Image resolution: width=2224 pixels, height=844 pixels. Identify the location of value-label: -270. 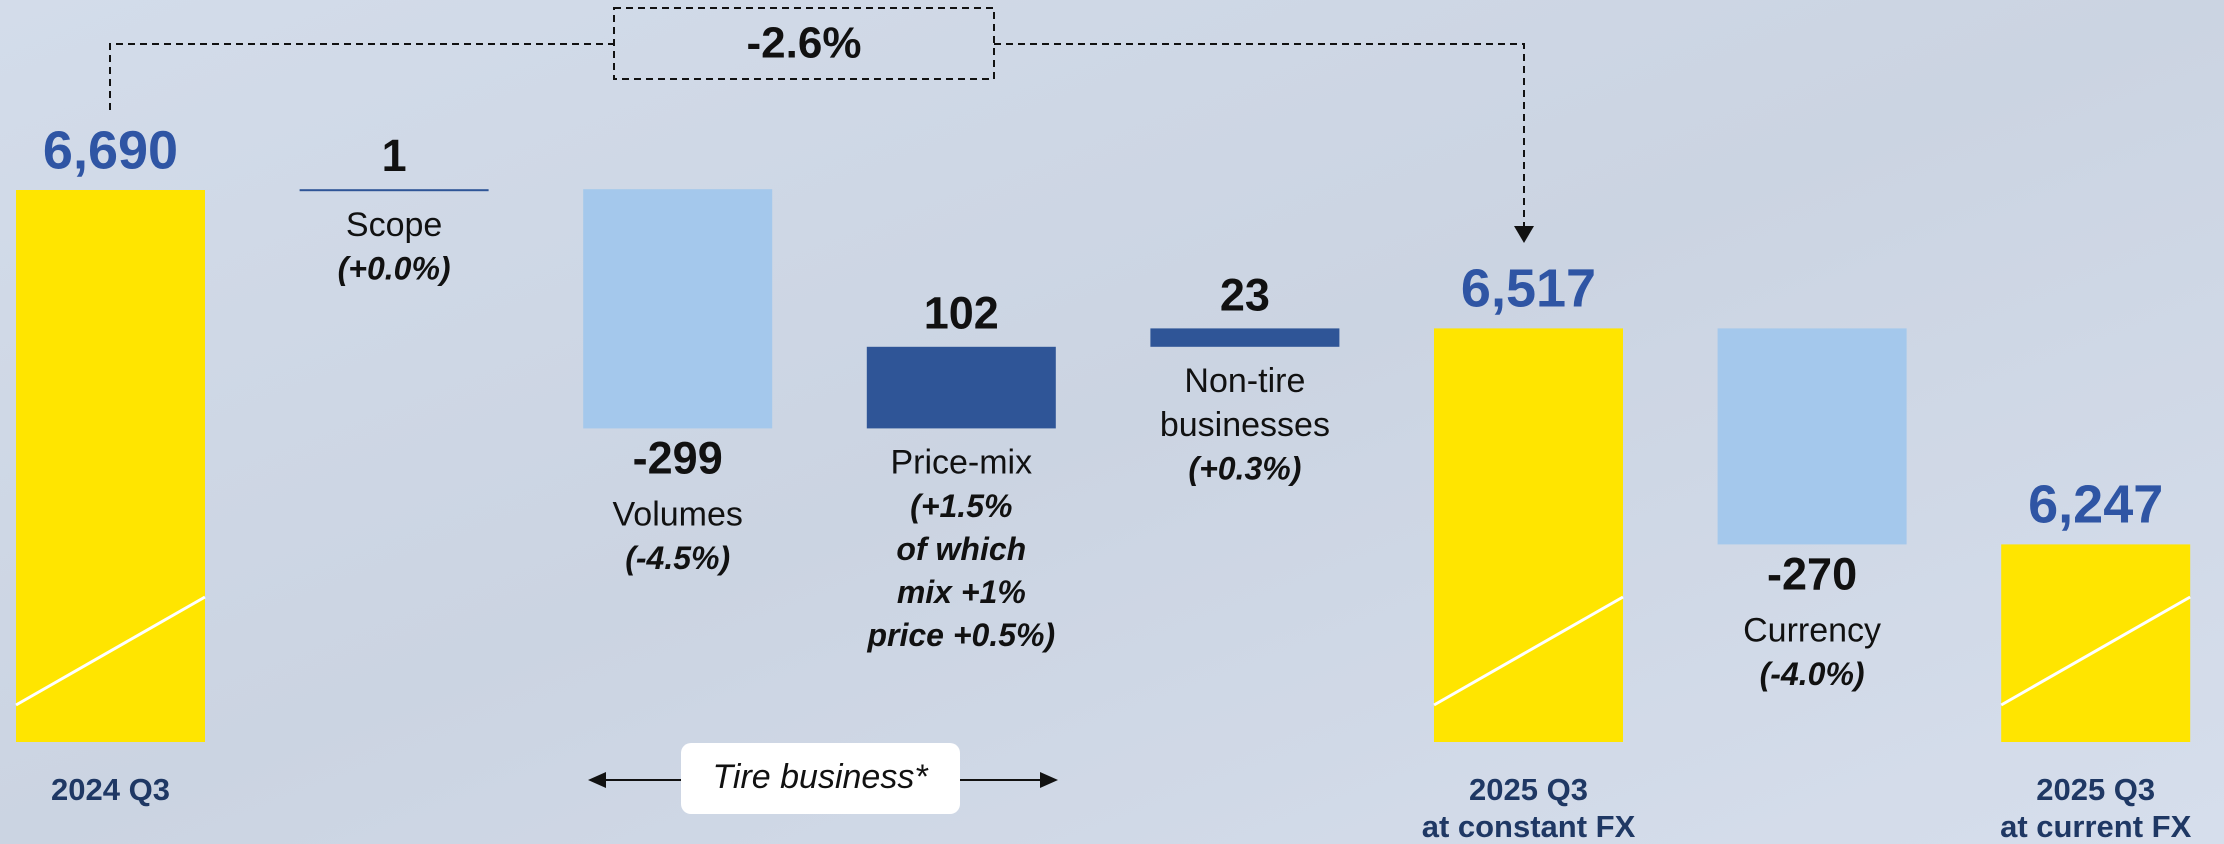
(1812, 573).